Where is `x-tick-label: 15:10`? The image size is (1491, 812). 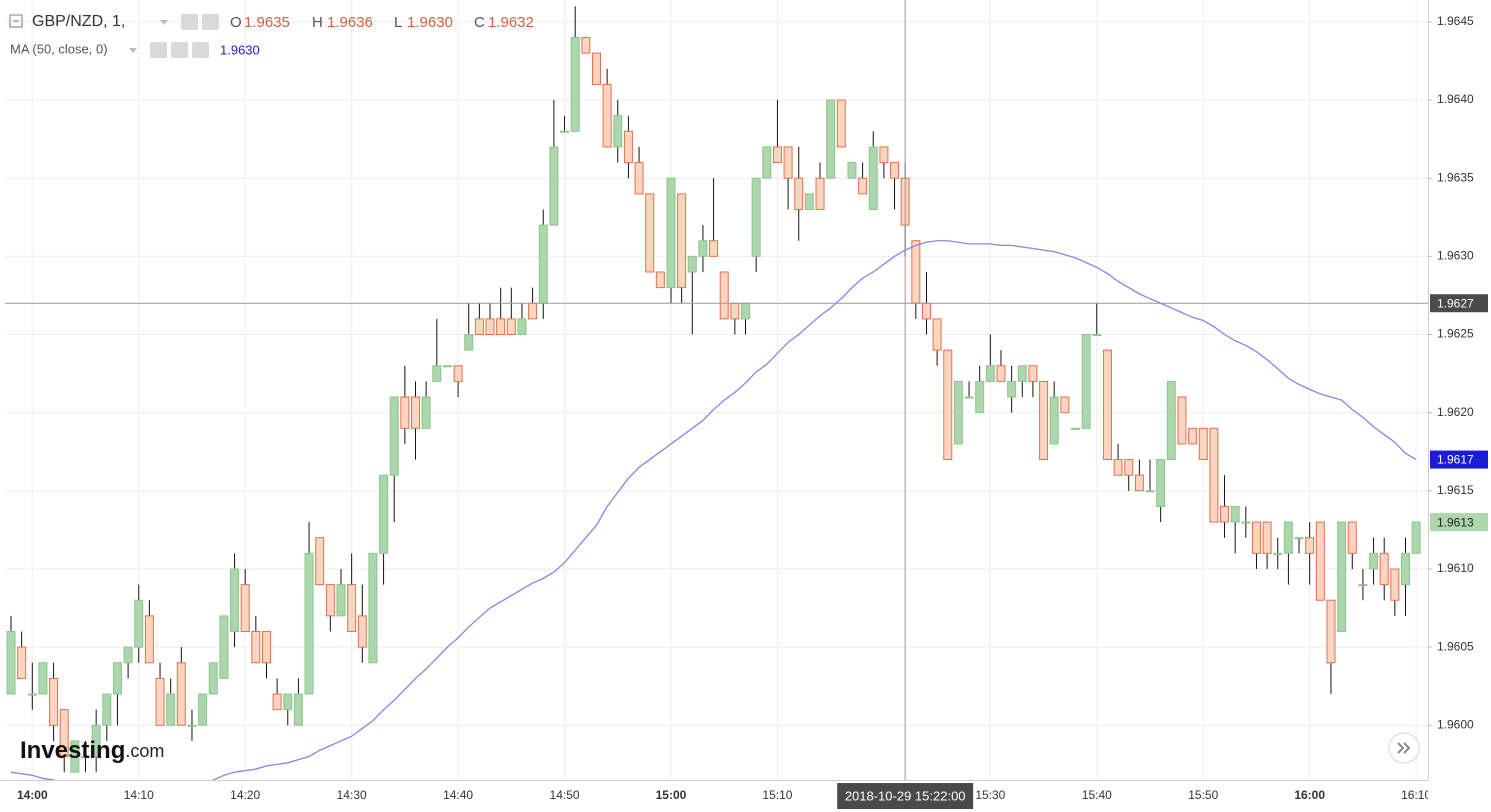
x-tick-label: 15:10 is located at coordinates (777, 795).